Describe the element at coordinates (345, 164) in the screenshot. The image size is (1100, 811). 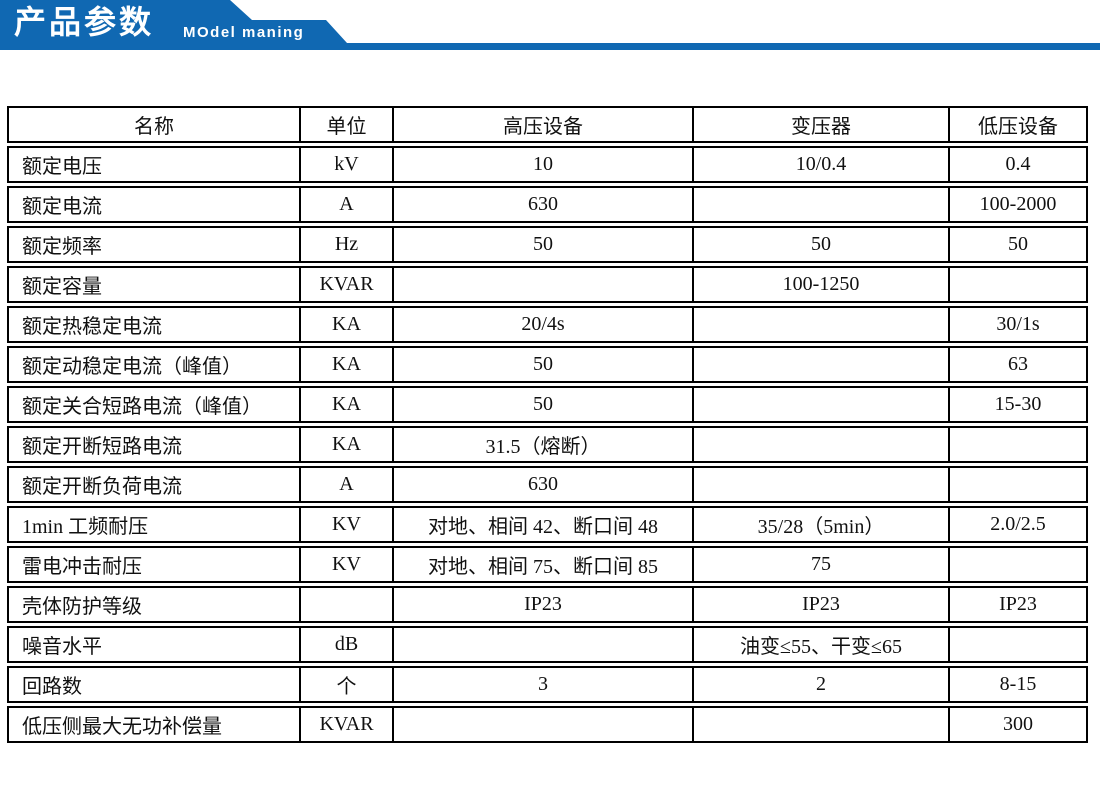
I see `table-cell: kV` at that location.